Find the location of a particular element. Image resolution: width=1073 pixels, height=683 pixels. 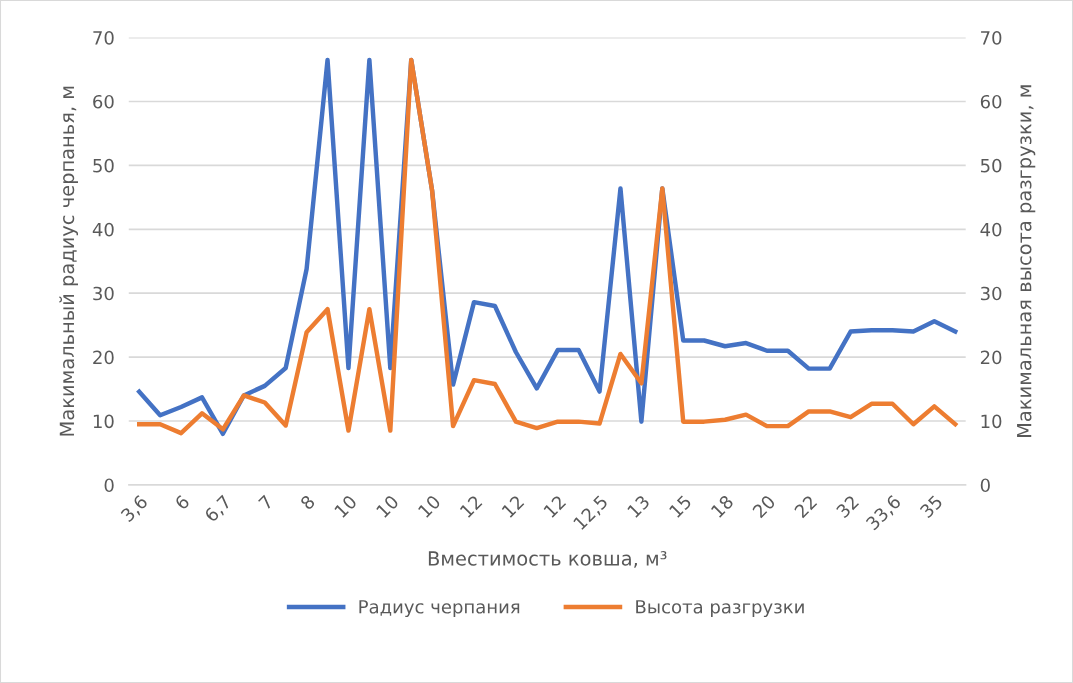

x-tick-label: 32 is located at coordinates (847, 506).